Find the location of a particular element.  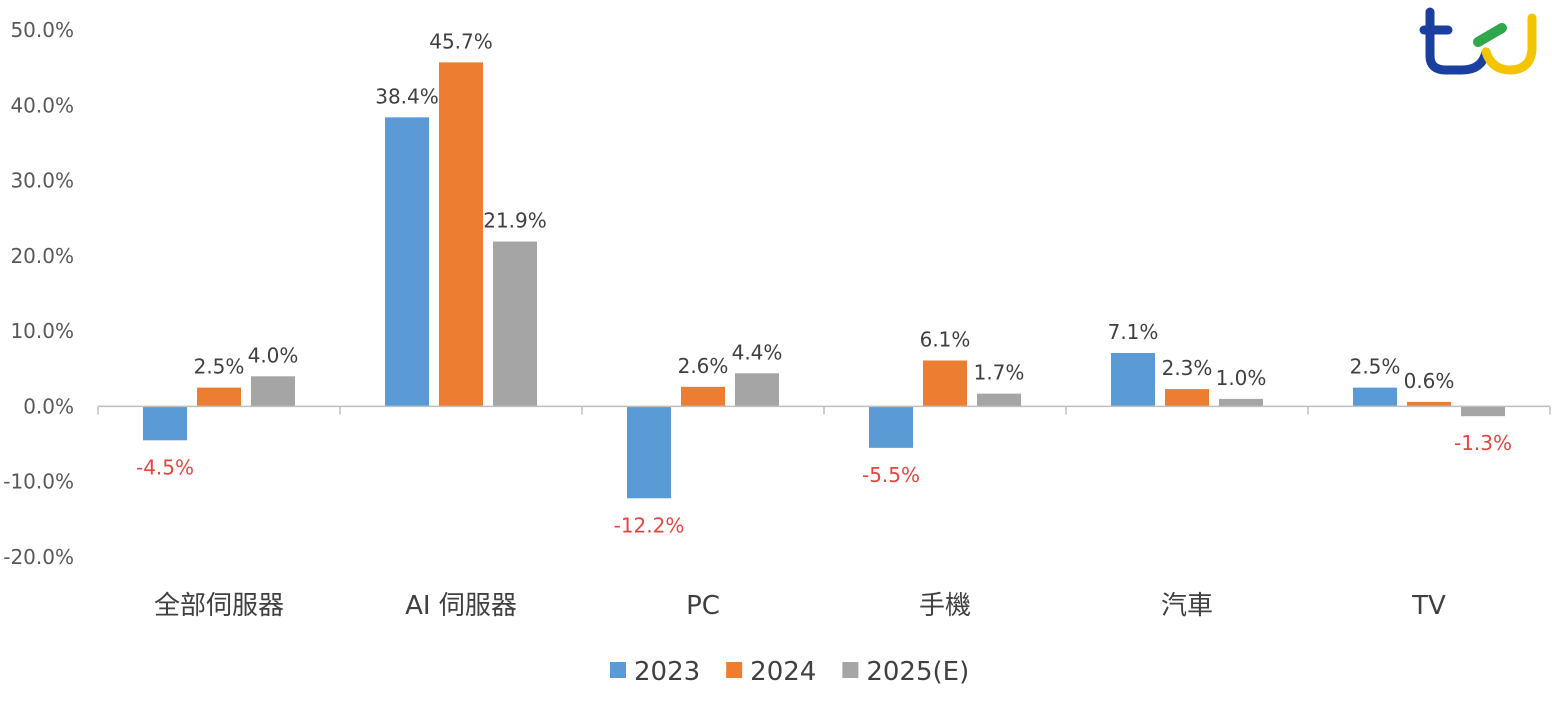

legend-label: 2023 is located at coordinates (667, 672).